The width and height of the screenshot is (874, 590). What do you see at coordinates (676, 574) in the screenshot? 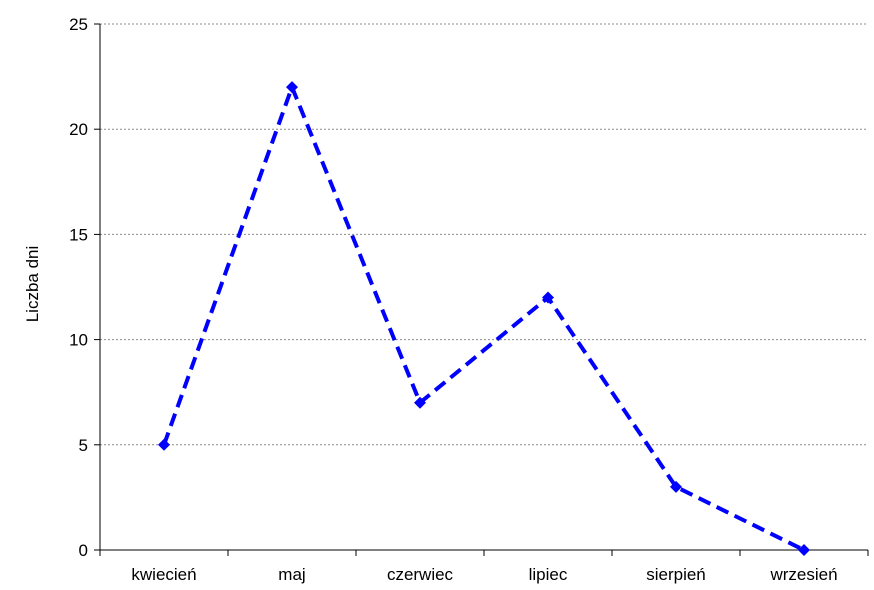
I see `x-tick-label: sierpień` at bounding box center [676, 574].